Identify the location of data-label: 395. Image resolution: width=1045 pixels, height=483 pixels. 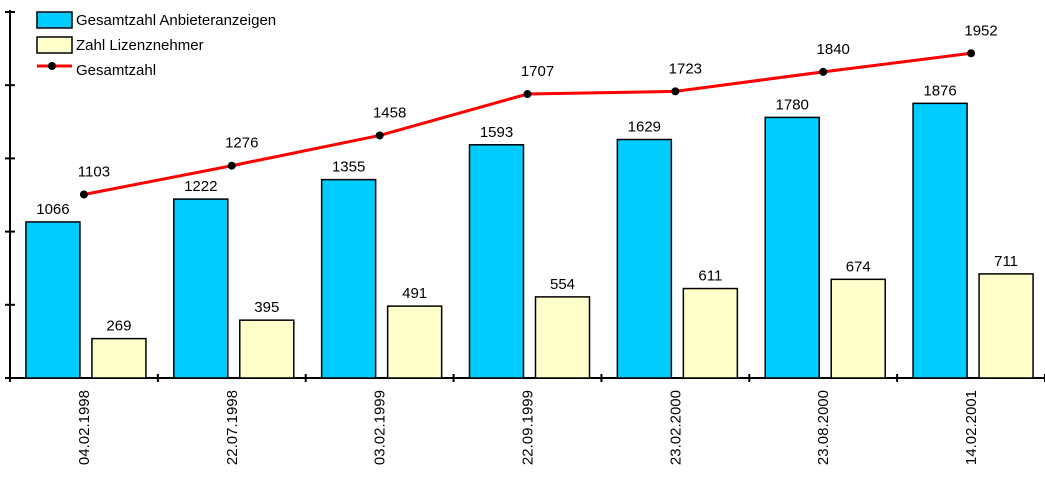
(266, 307).